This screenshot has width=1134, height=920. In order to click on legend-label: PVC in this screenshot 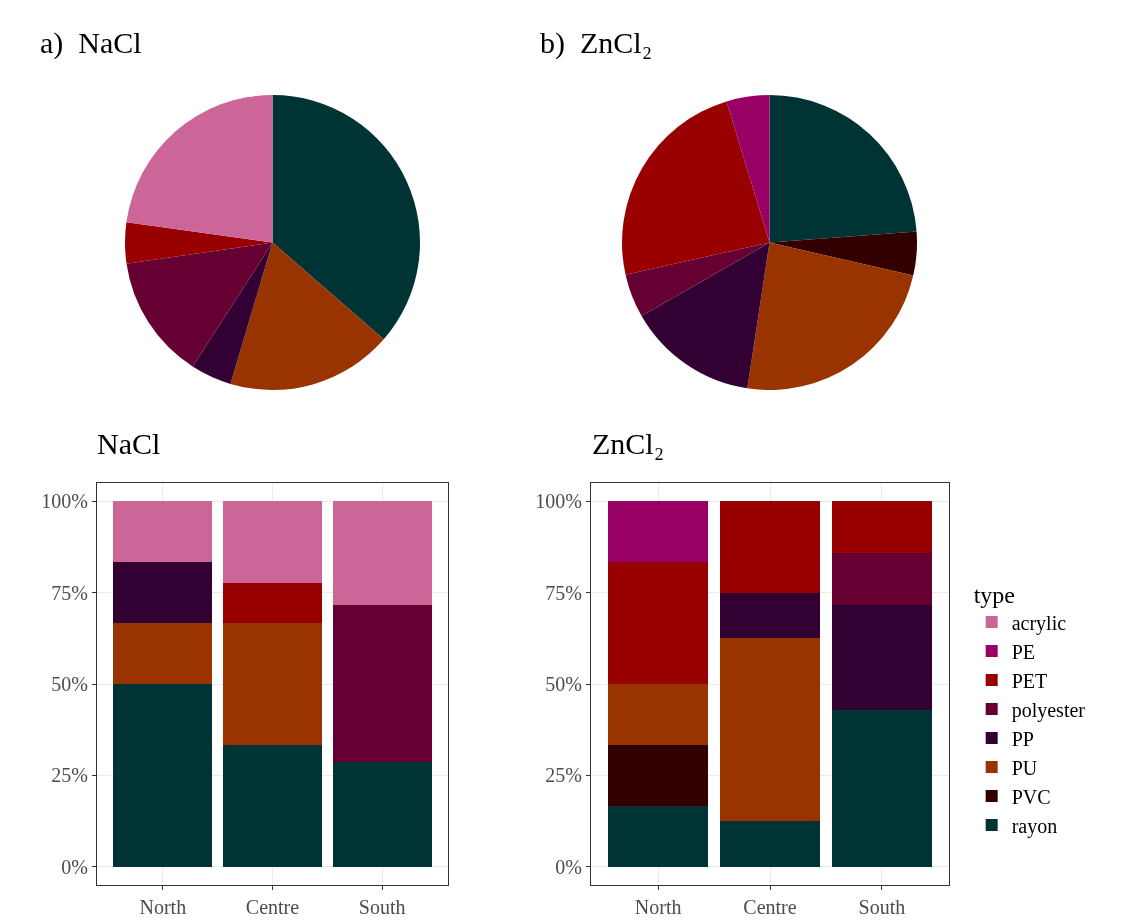, I will do `click(1031, 796)`.